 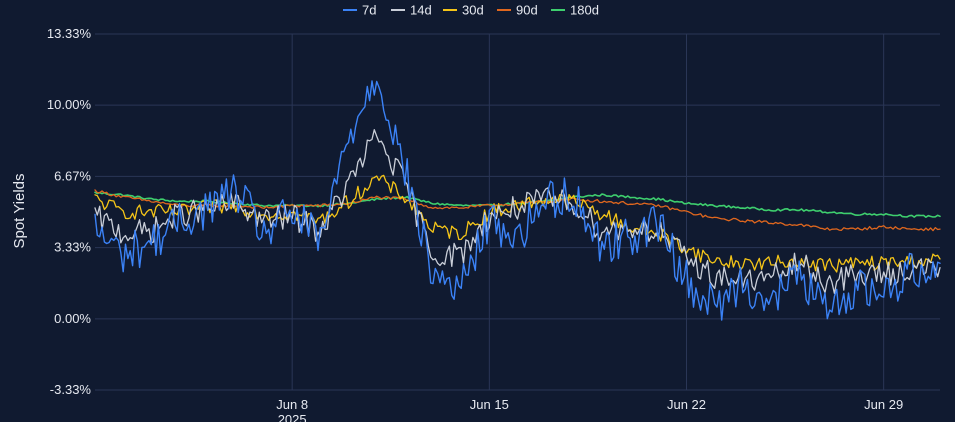 I want to click on legend-label-7d: 7d, so click(x=369, y=10).